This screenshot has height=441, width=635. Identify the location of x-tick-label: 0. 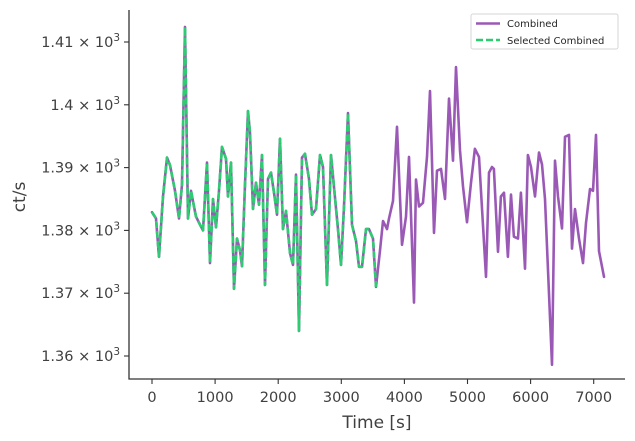
(151, 398).